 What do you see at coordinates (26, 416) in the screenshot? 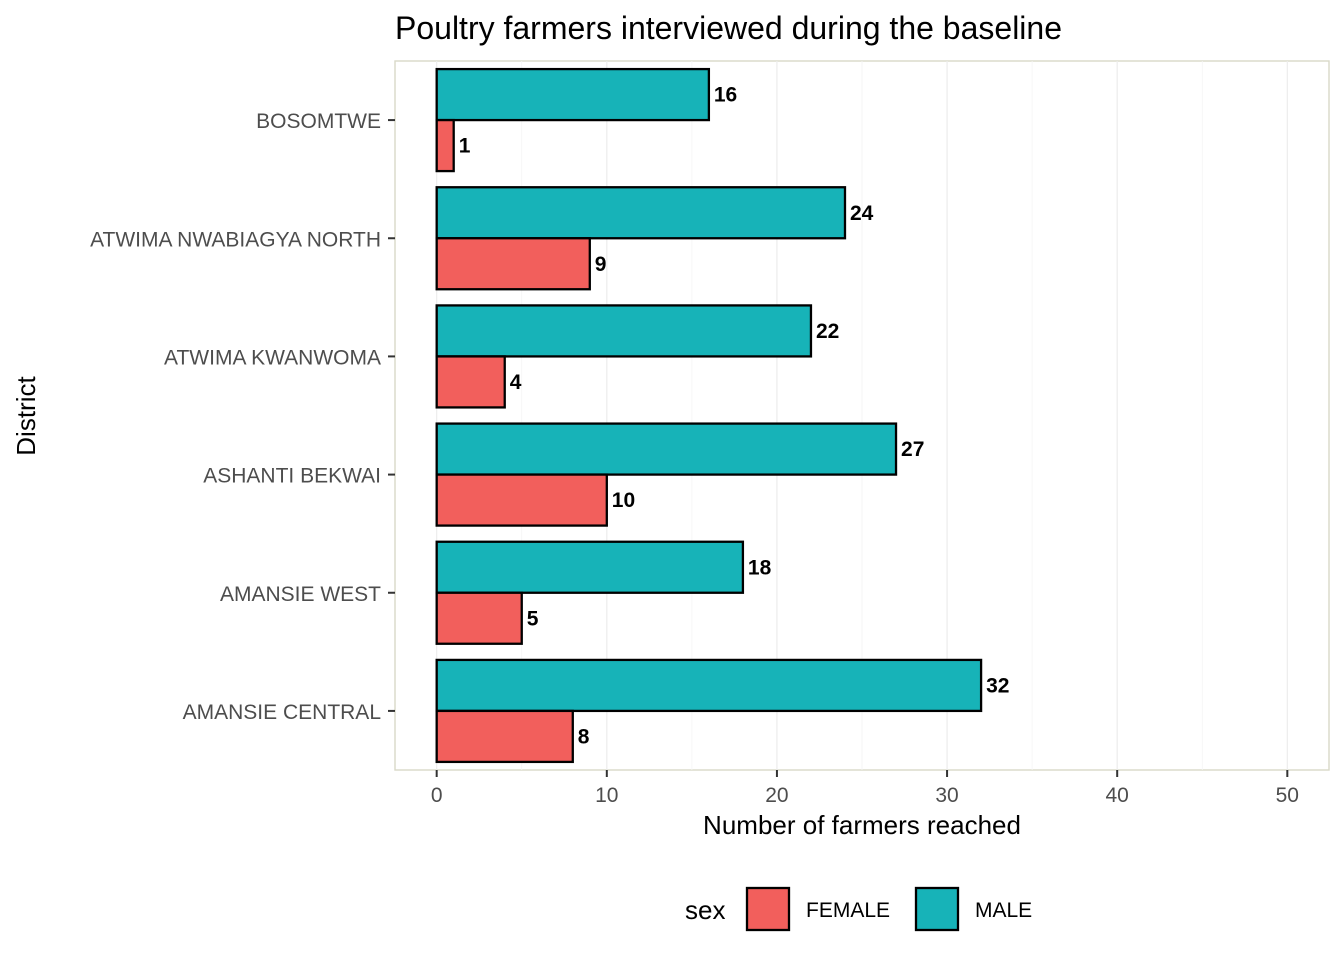
I see `y-axis-title: District` at bounding box center [26, 416].